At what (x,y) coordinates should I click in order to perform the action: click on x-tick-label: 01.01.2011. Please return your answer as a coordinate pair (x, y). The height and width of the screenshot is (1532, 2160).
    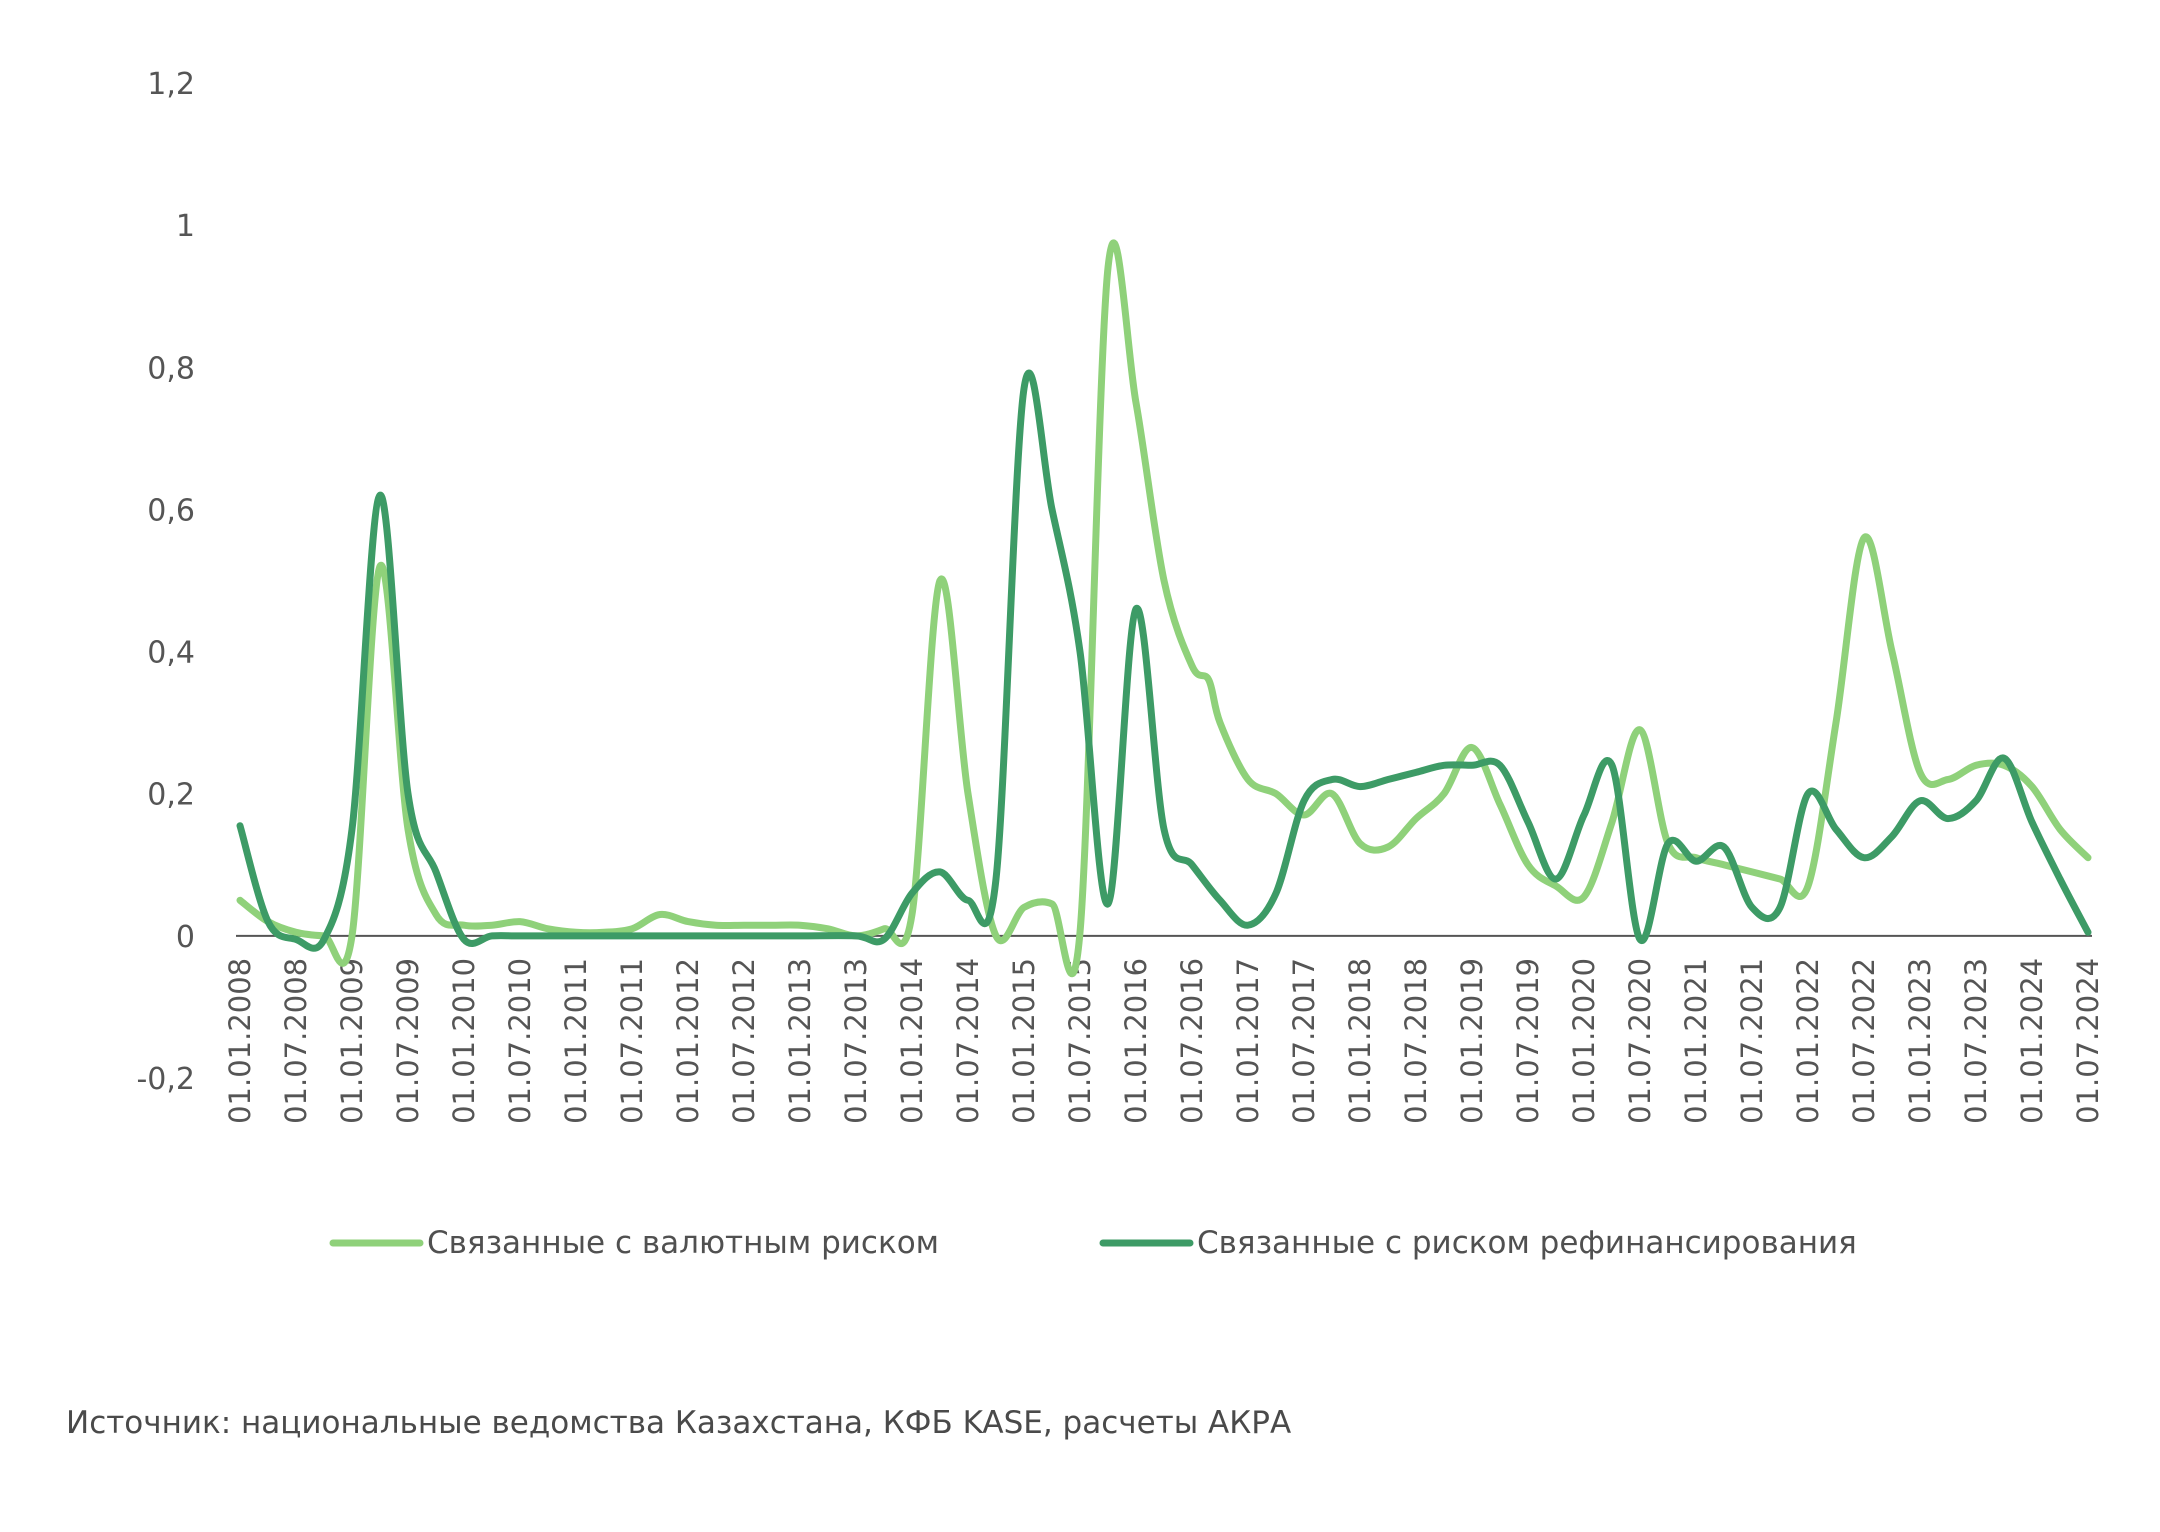
    Looking at the image, I should click on (576, 1041).